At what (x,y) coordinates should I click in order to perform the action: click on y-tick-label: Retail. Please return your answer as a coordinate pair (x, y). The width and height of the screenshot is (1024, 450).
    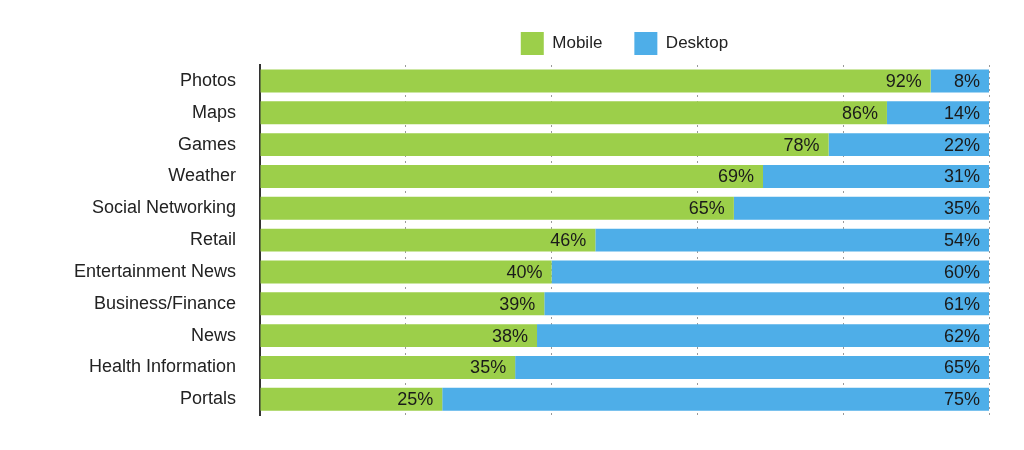
    Looking at the image, I should click on (212, 239).